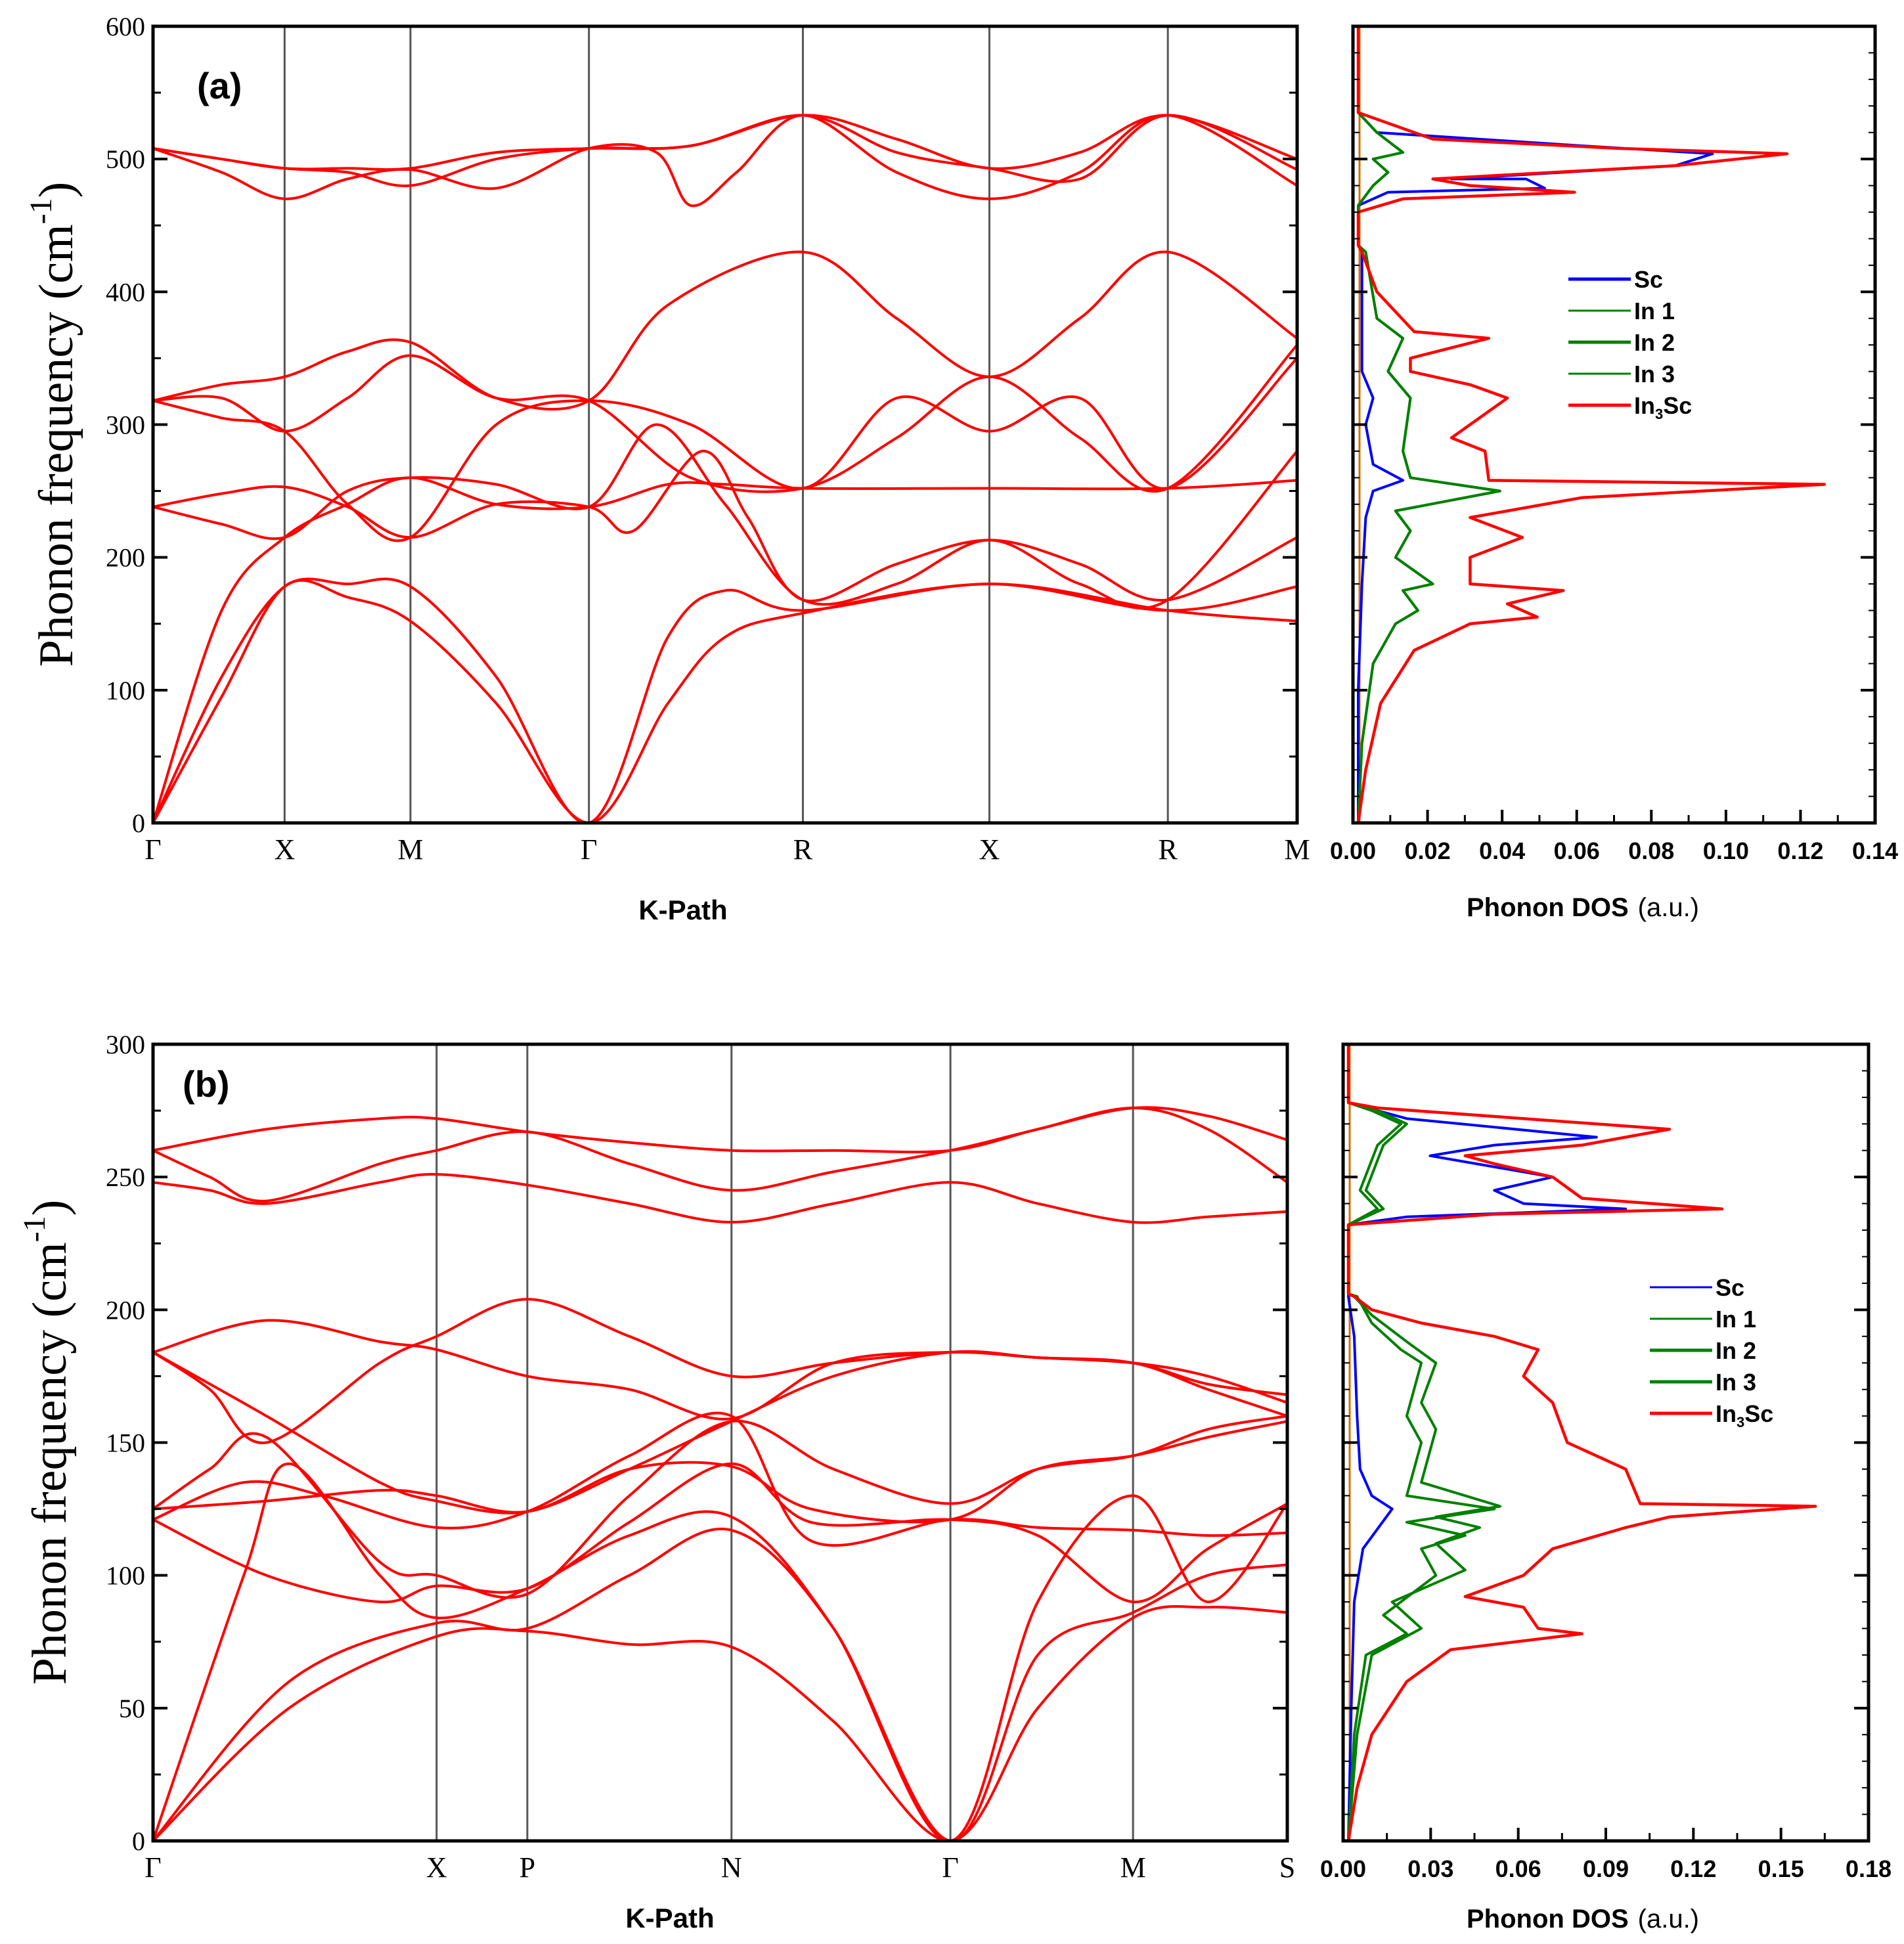 The height and width of the screenshot is (1944, 1904). I want to click on panel-b-dos-x-axis-text: Phonon DOS, so click(1548, 1919).